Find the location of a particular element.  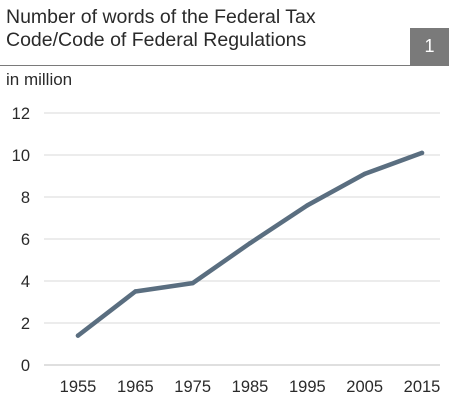

data-point-1955 is located at coordinates (78, 335).